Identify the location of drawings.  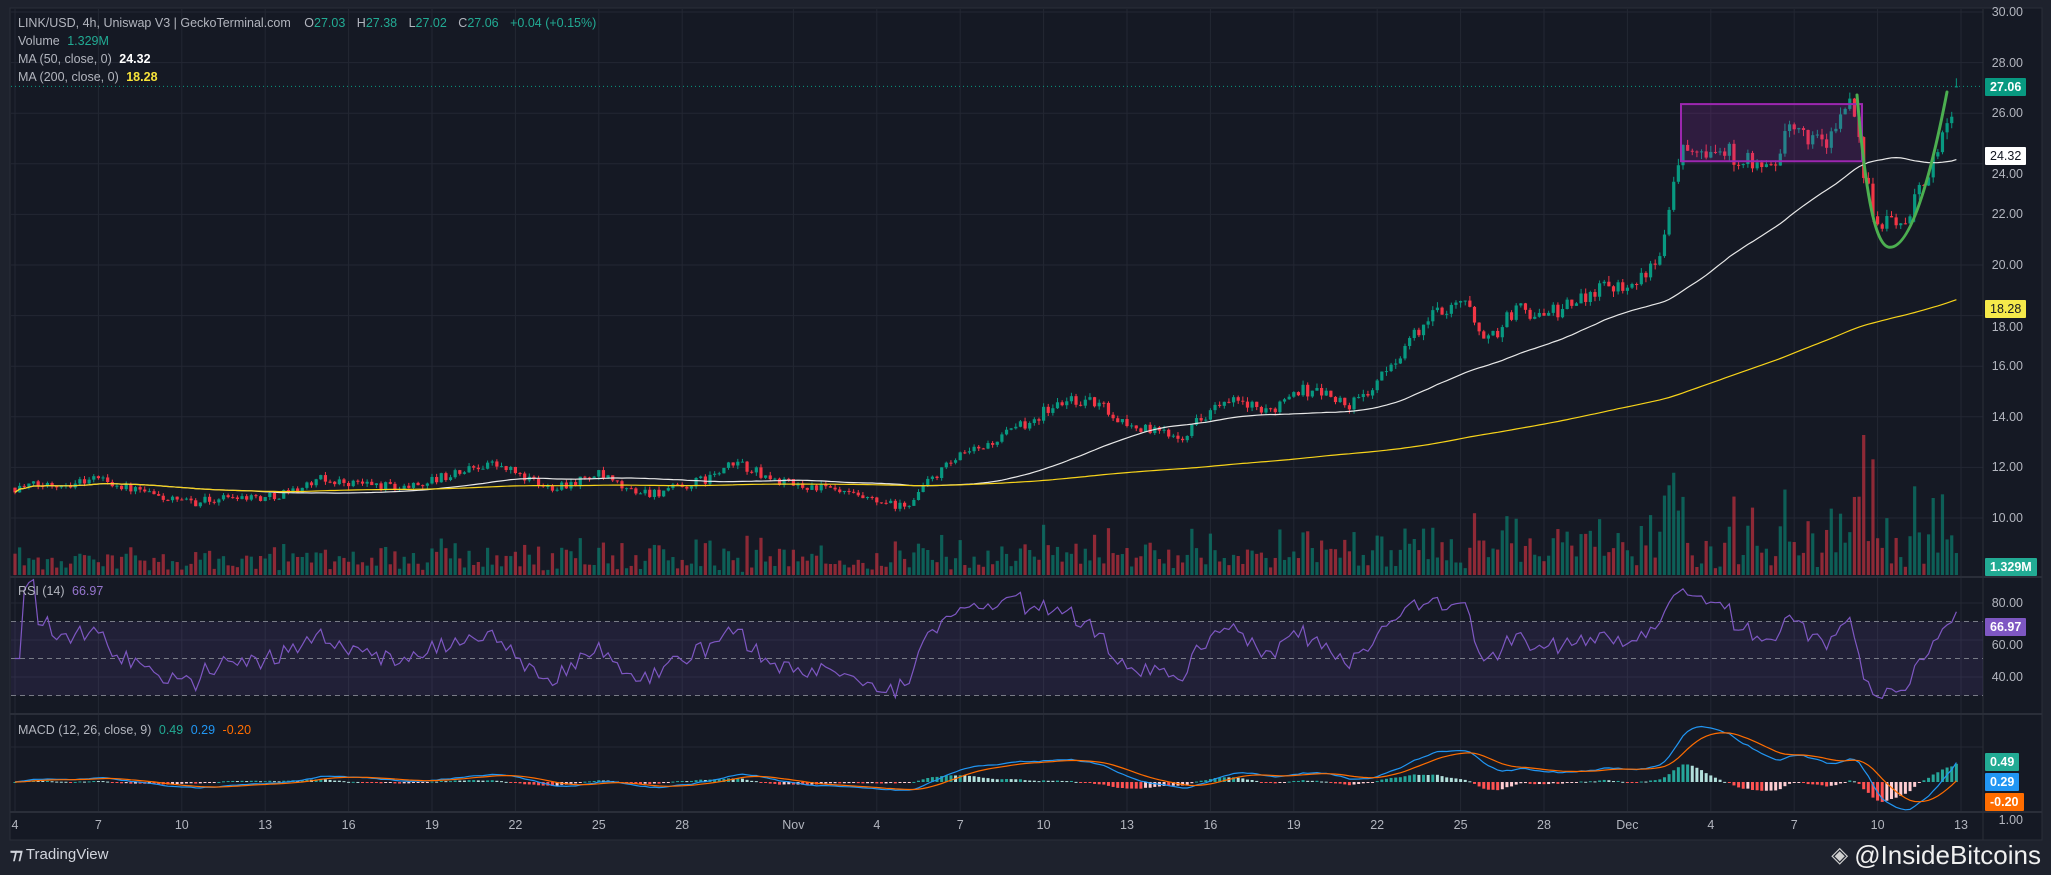
(1814, 169).